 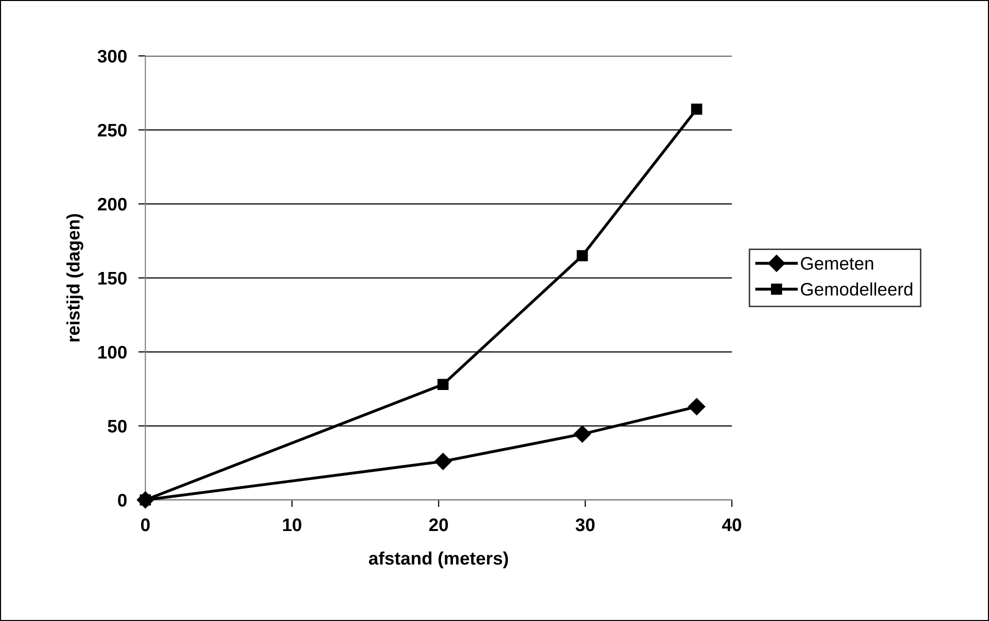 I want to click on legend-label: Gemeten, so click(x=837, y=263).